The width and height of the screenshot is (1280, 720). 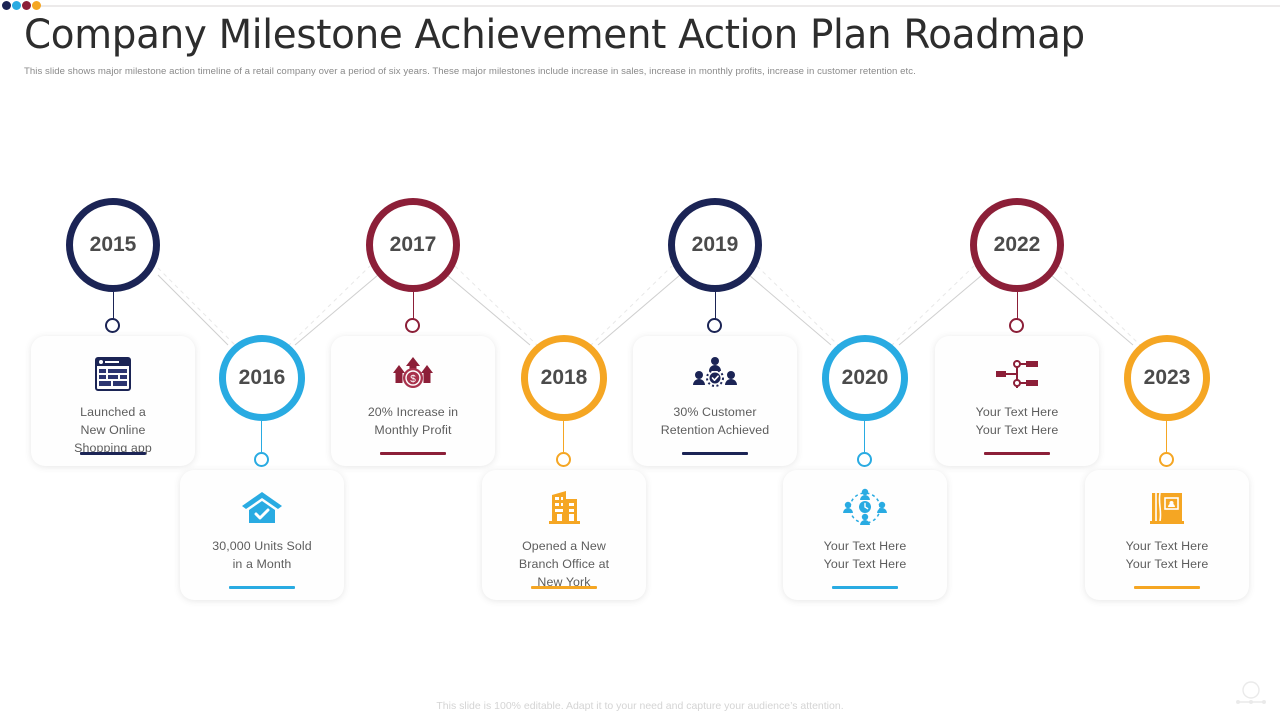 What do you see at coordinates (564, 535) in the screenshot?
I see `milestone-card-2018: Opened a New Branch Office at New York` at bounding box center [564, 535].